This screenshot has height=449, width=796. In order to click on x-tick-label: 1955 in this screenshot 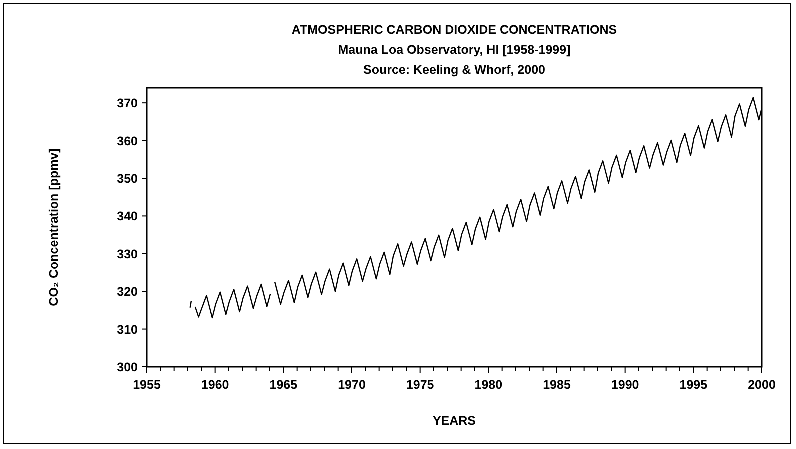, I will do `click(147, 385)`.